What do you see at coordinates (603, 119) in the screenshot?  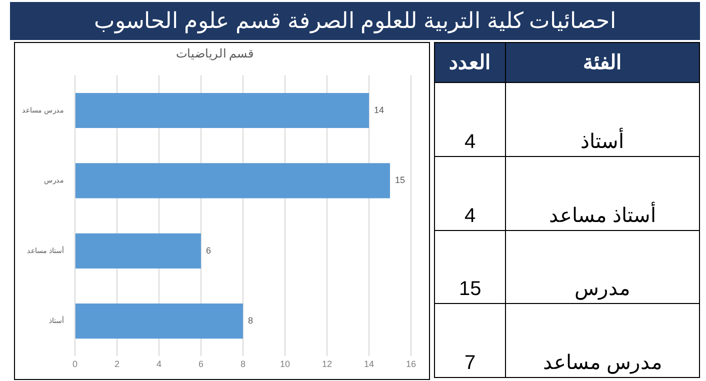 I see `category-label: أستاذ` at bounding box center [603, 119].